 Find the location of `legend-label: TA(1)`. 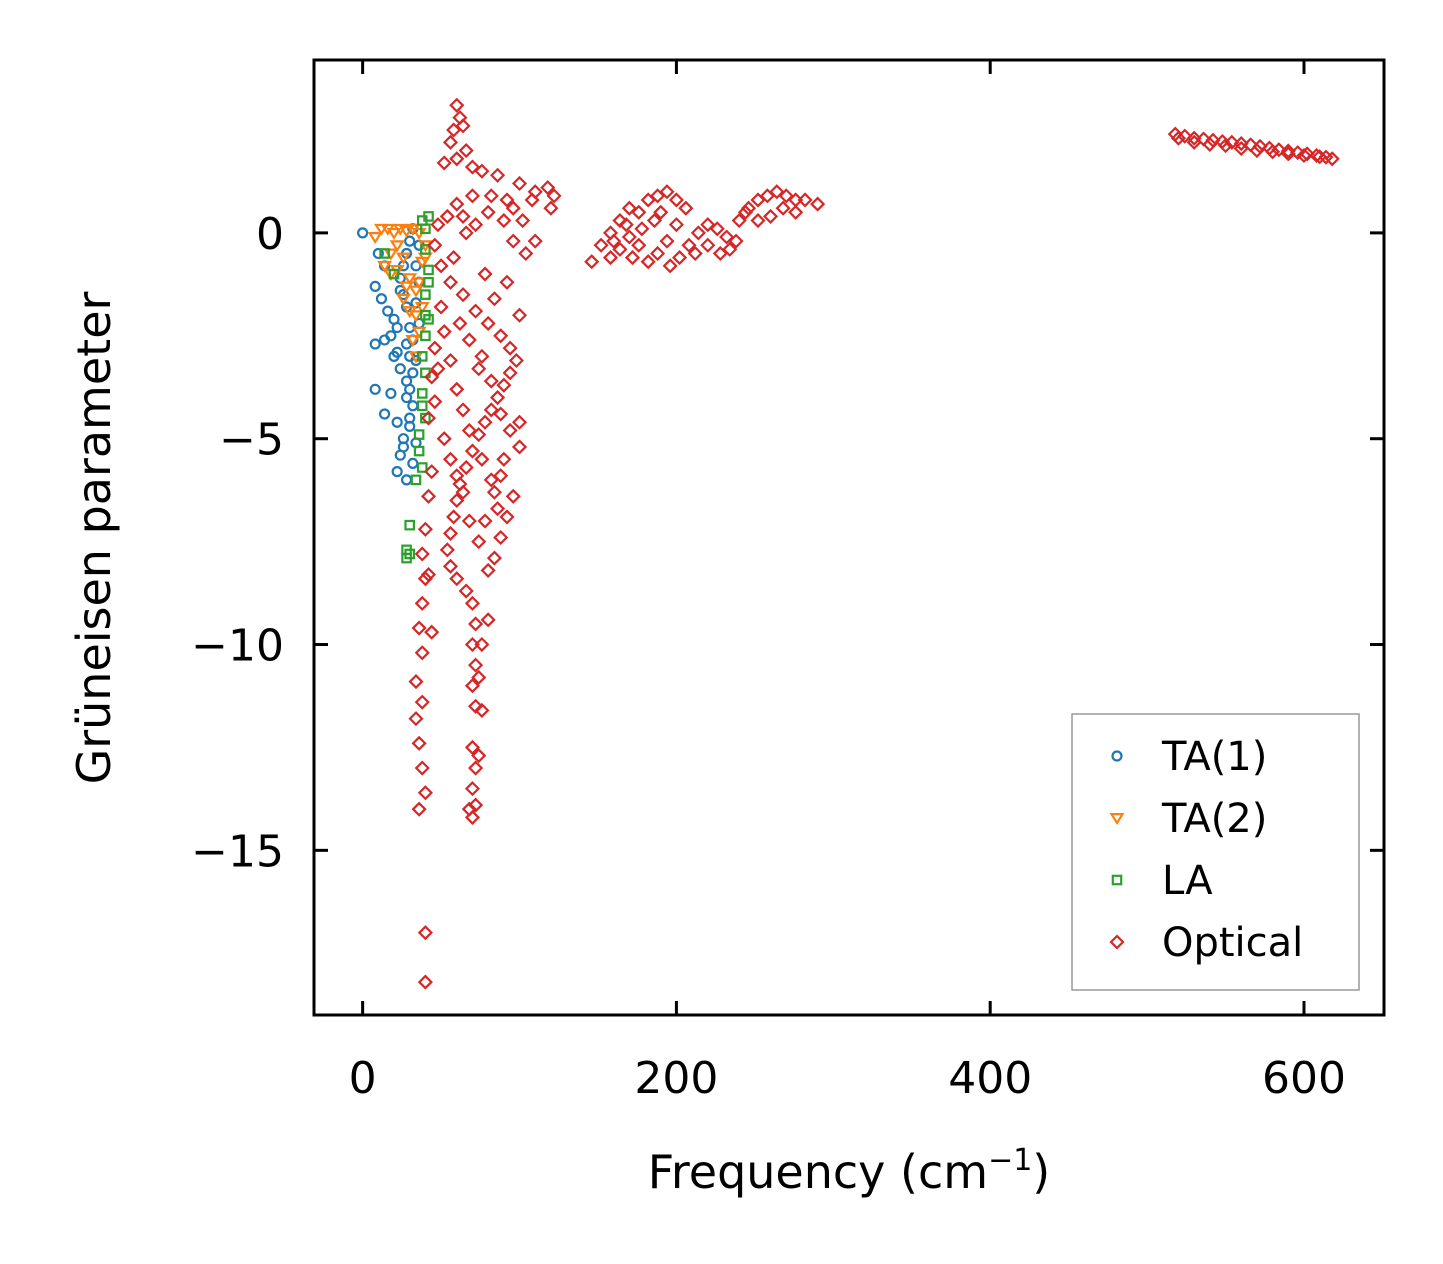

legend-label: TA(1) is located at coordinates (1214, 757).